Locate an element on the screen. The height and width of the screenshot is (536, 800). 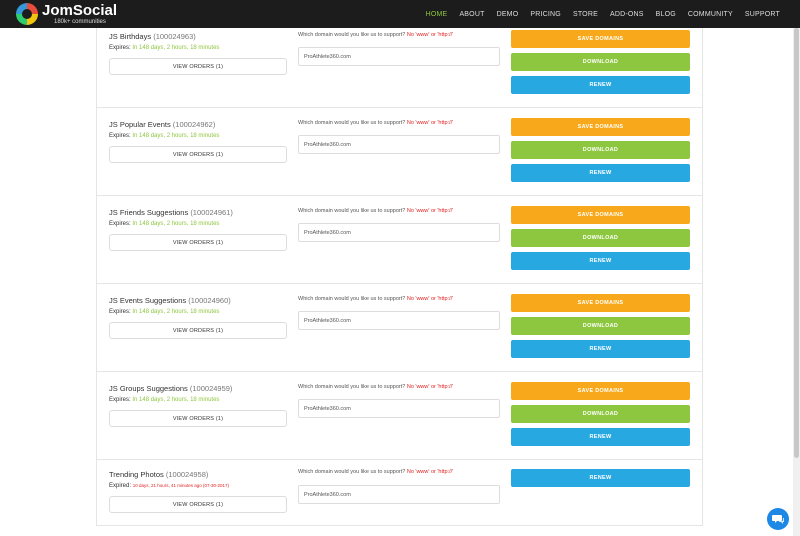
page-scrollbar is located at coordinates (796, 282).